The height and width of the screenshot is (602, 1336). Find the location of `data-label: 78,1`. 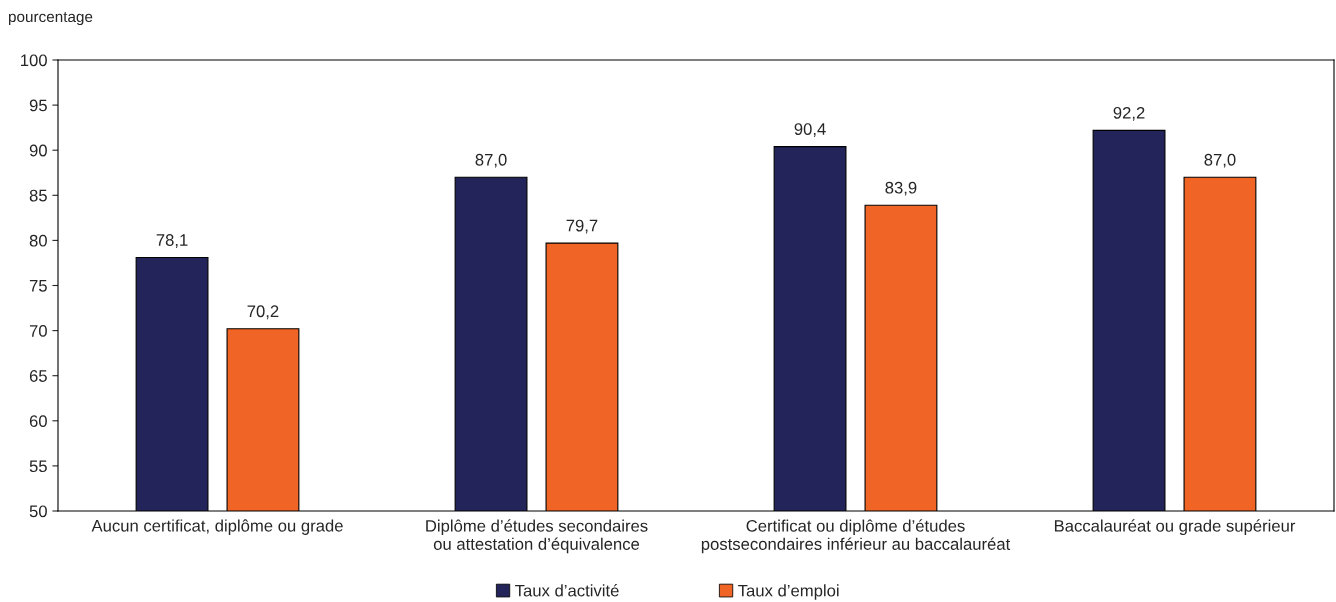

data-label: 78,1 is located at coordinates (172, 241).